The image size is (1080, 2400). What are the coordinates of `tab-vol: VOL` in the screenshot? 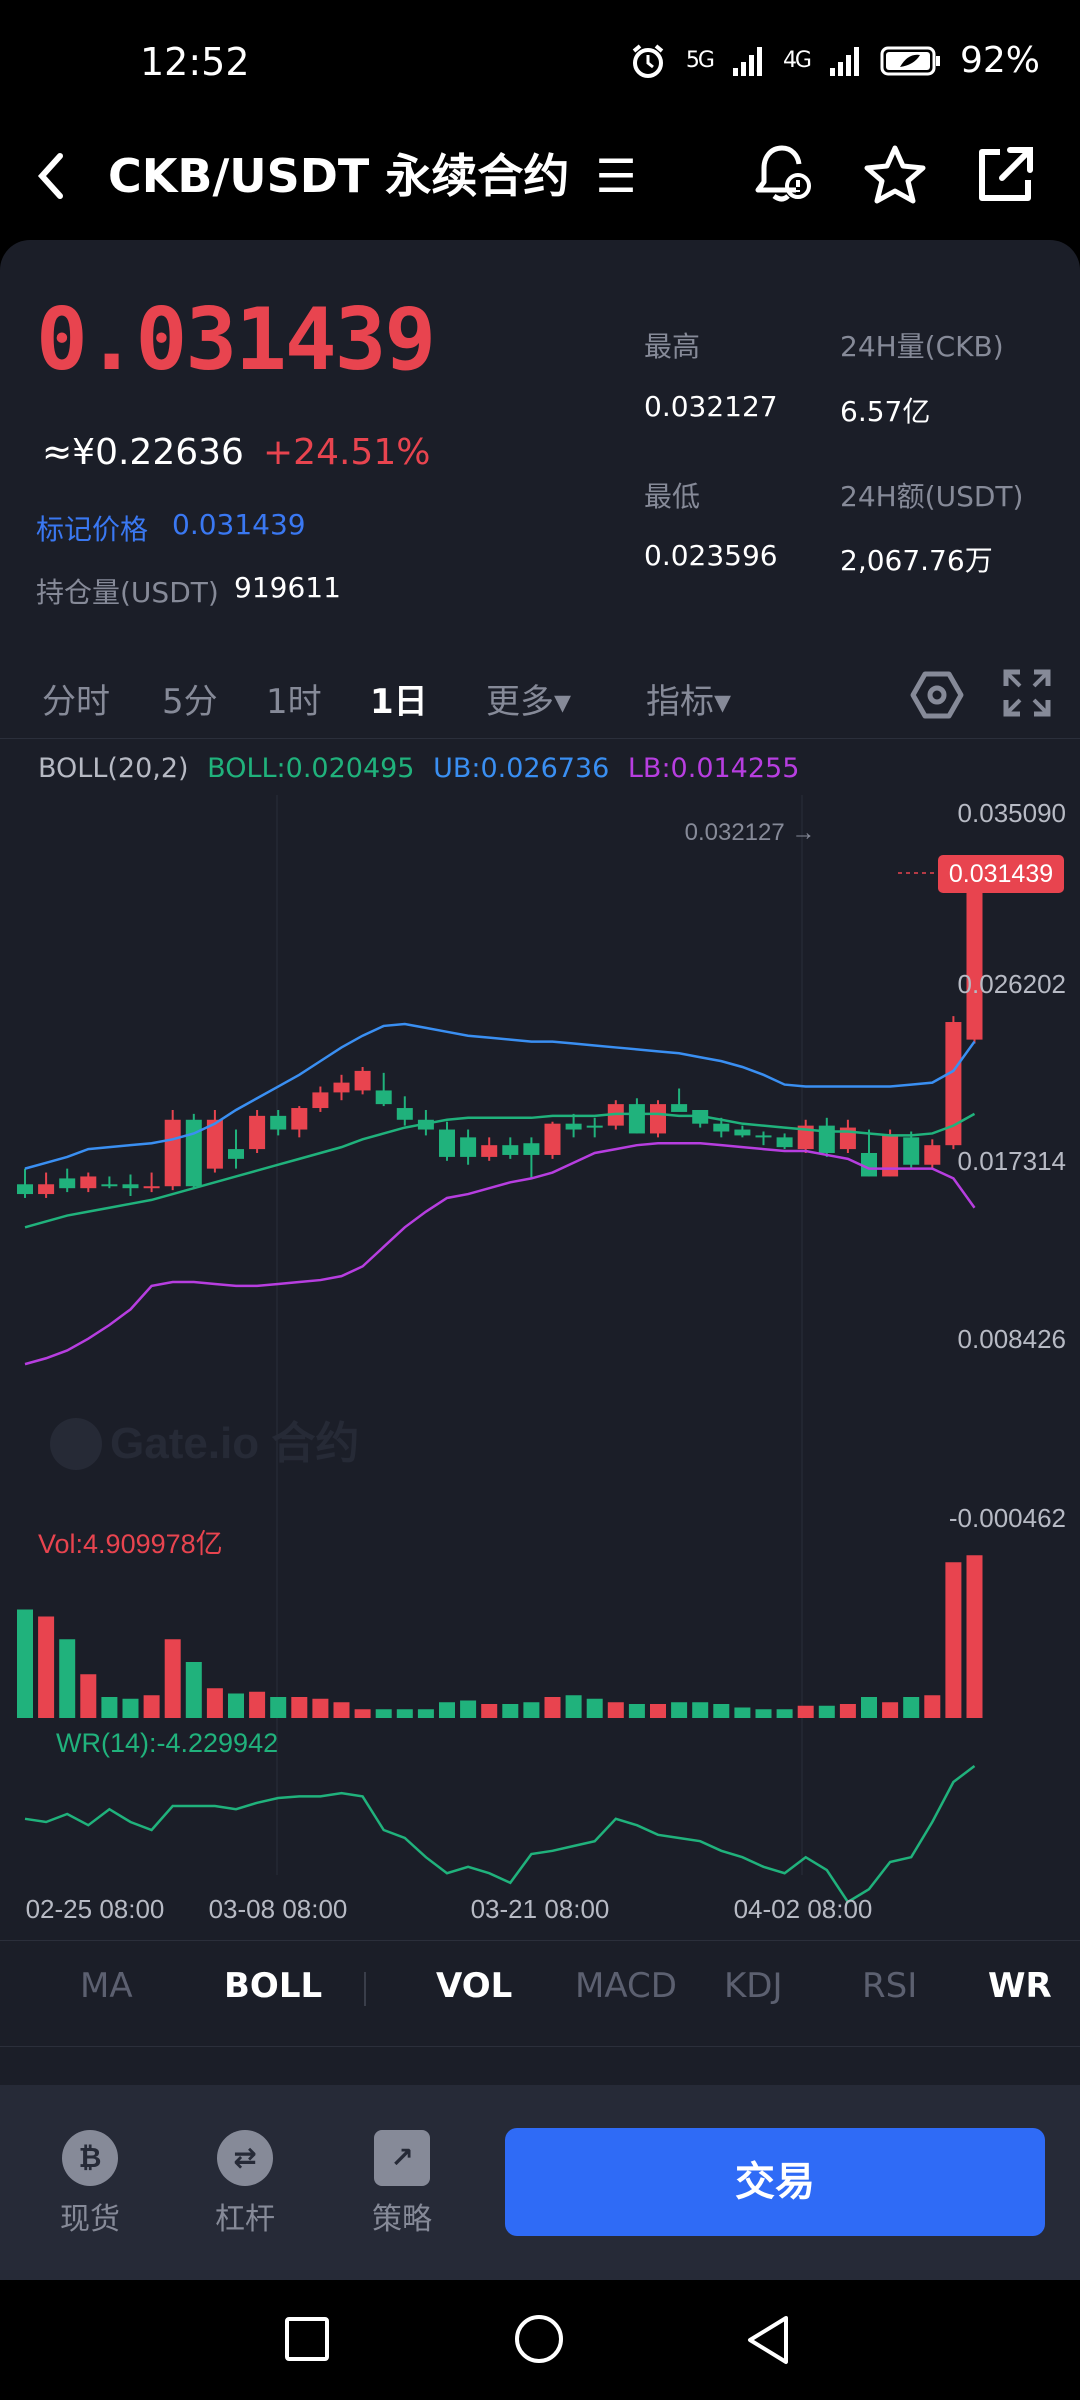 It's located at (474, 1986).